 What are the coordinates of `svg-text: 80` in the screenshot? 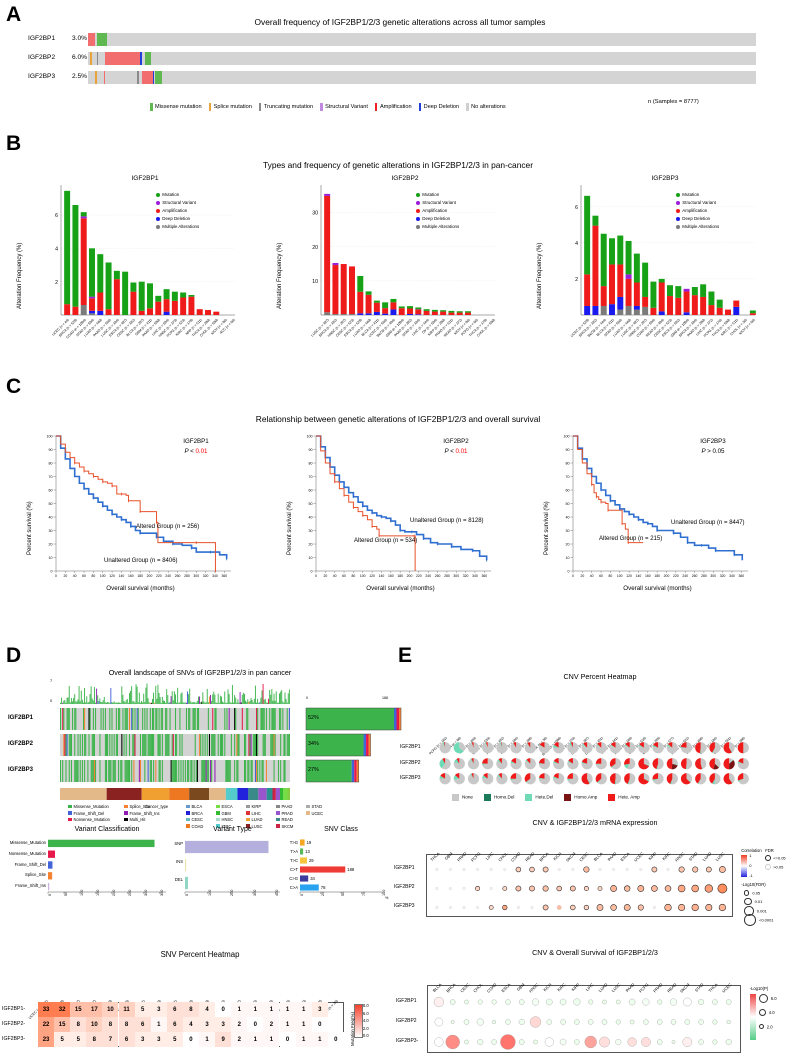 It's located at (311, 464).